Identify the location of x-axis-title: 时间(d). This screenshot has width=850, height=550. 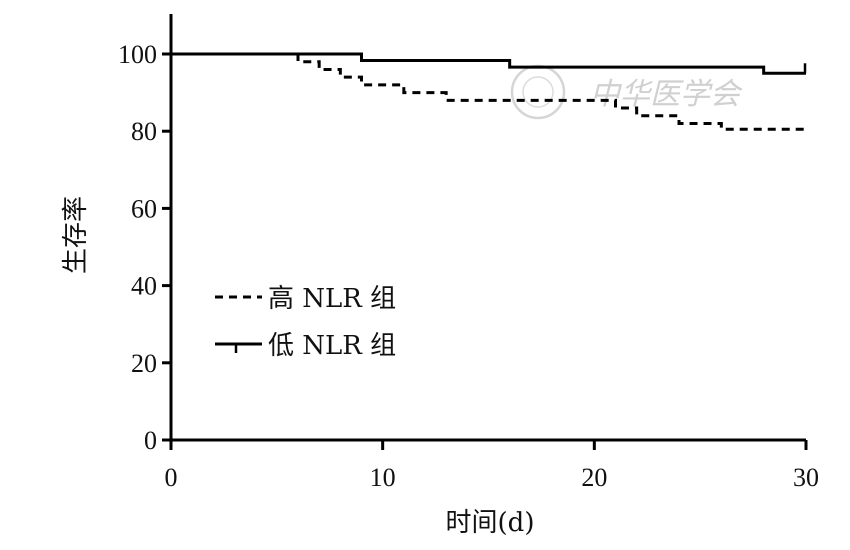
(490, 523).